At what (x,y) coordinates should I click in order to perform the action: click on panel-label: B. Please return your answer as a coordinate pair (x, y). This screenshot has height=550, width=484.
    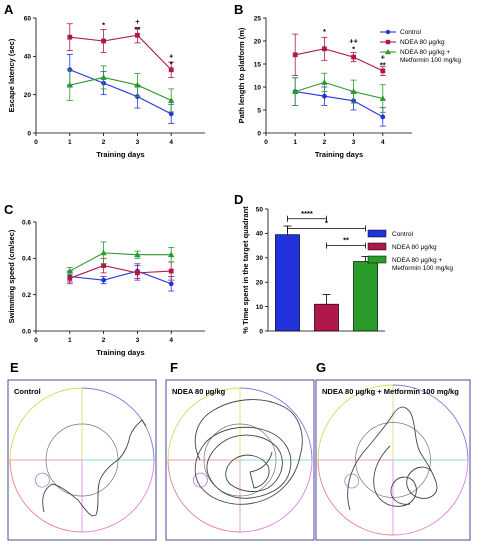
    Looking at the image, I should click on (238, 9).